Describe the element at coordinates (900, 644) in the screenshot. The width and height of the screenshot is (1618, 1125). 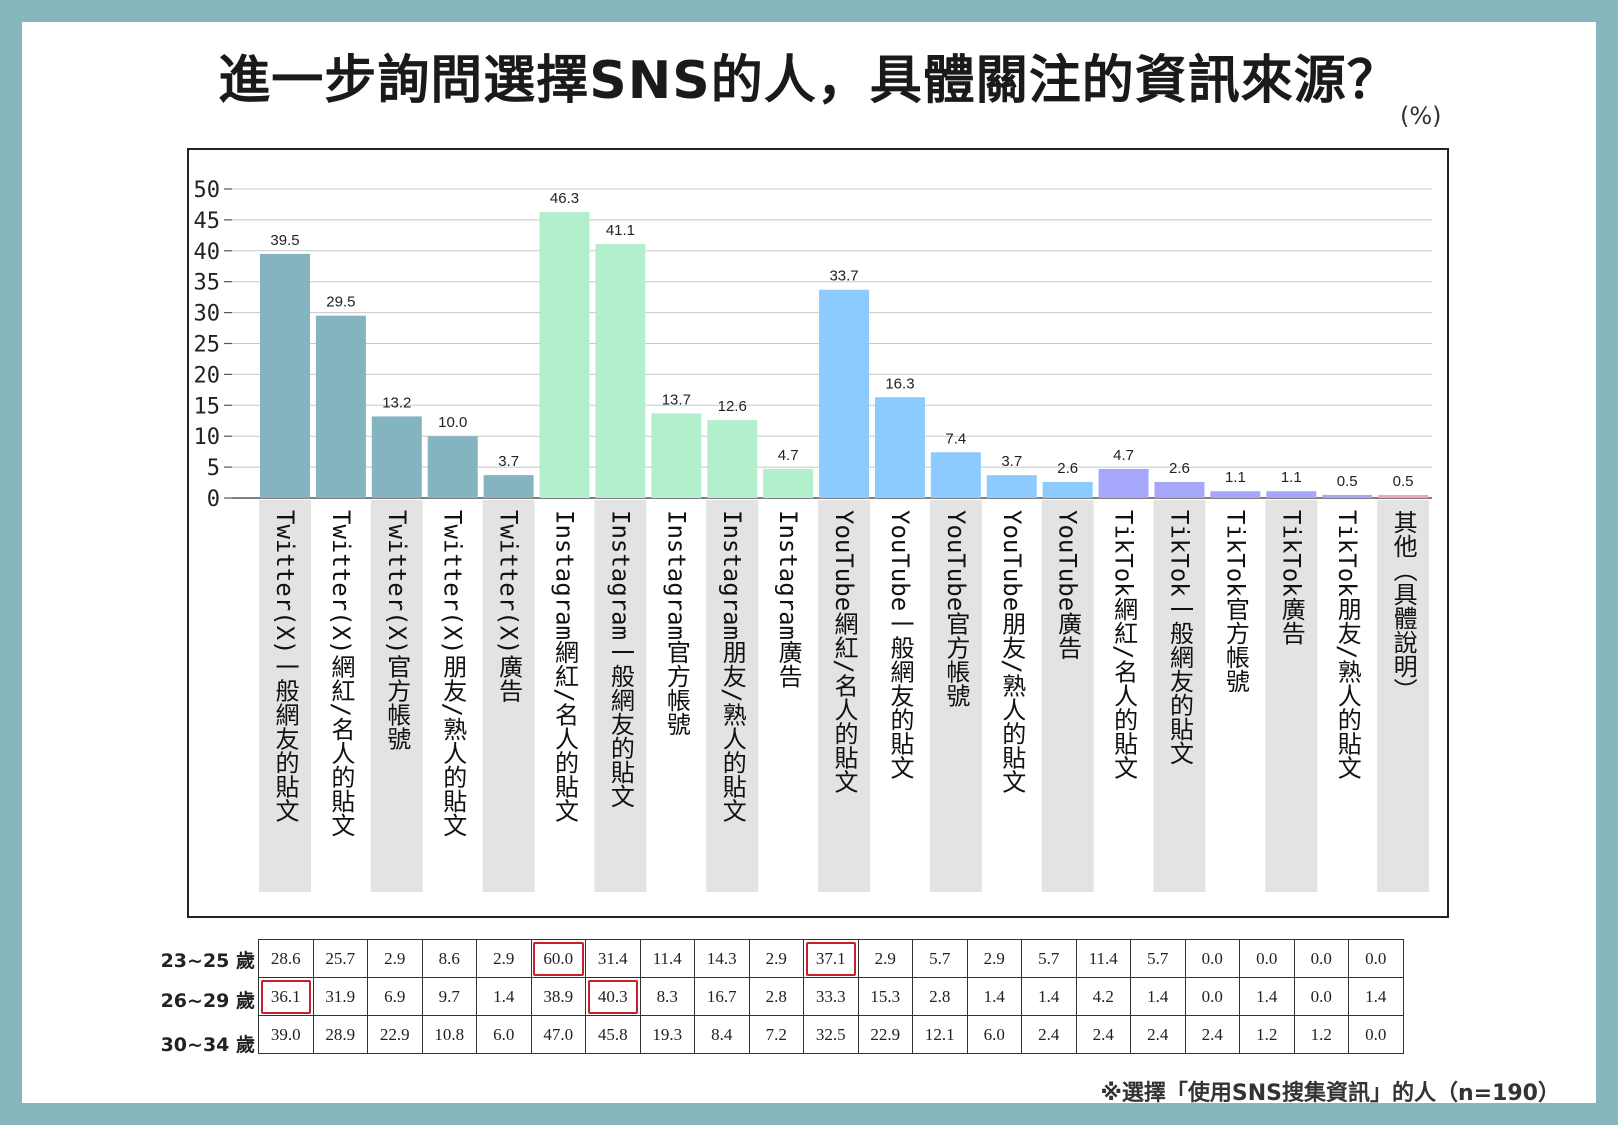
I see `category-label: YouTube一般網友的貼文` at that location.